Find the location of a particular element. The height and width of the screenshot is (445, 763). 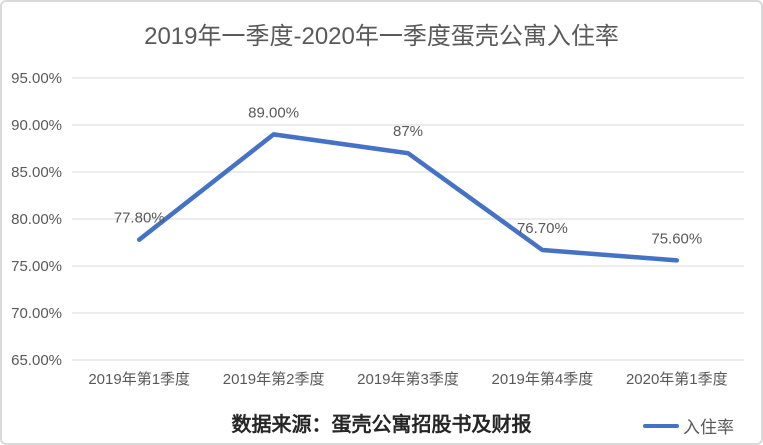

y-axis-tick-label: 80.00% is located at coordinates (36, 219).